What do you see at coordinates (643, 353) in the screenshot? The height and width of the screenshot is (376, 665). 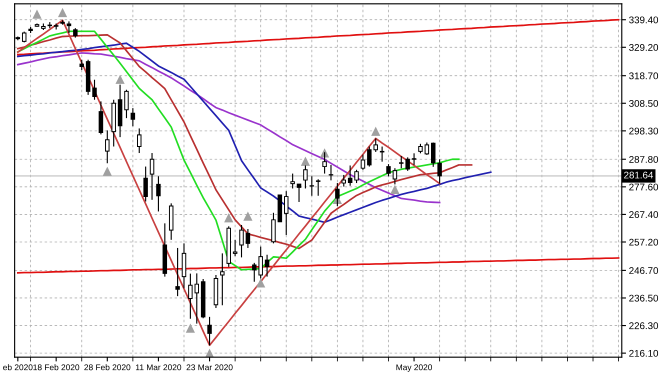 I see `y-tick-label: 216.10` at bounding box center [643, 353].